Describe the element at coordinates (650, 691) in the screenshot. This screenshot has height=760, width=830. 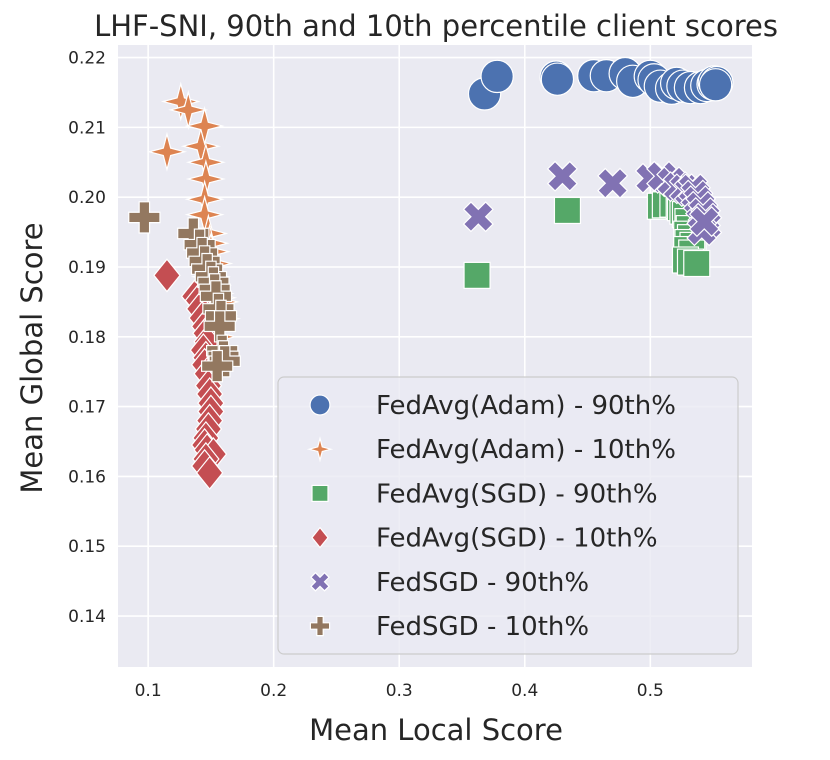
I see `x-tick-label: 0.5` at that location.